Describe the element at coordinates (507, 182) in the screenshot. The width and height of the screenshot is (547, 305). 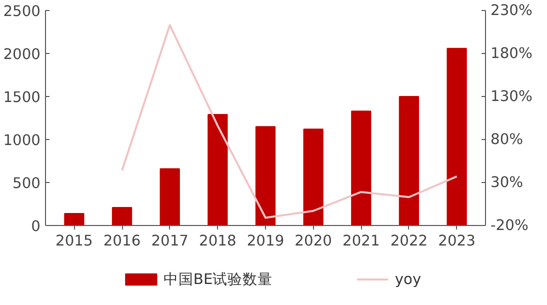
I see `y2-tick-label: 30%` at that location.